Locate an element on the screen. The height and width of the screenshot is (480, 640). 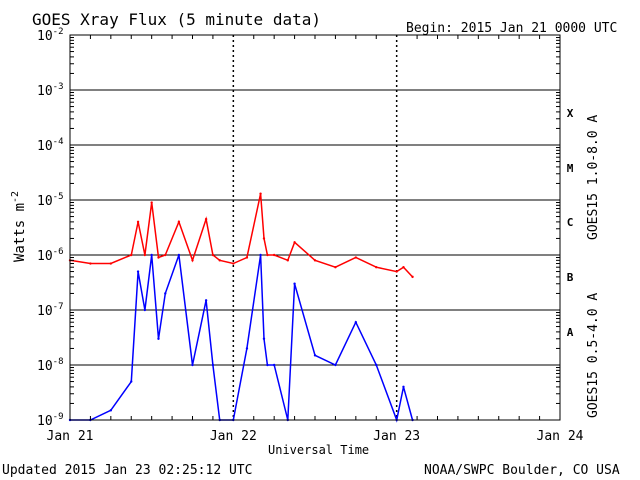
y-tick-label: 10⁻⁵ is located at coordinates (50, 200).